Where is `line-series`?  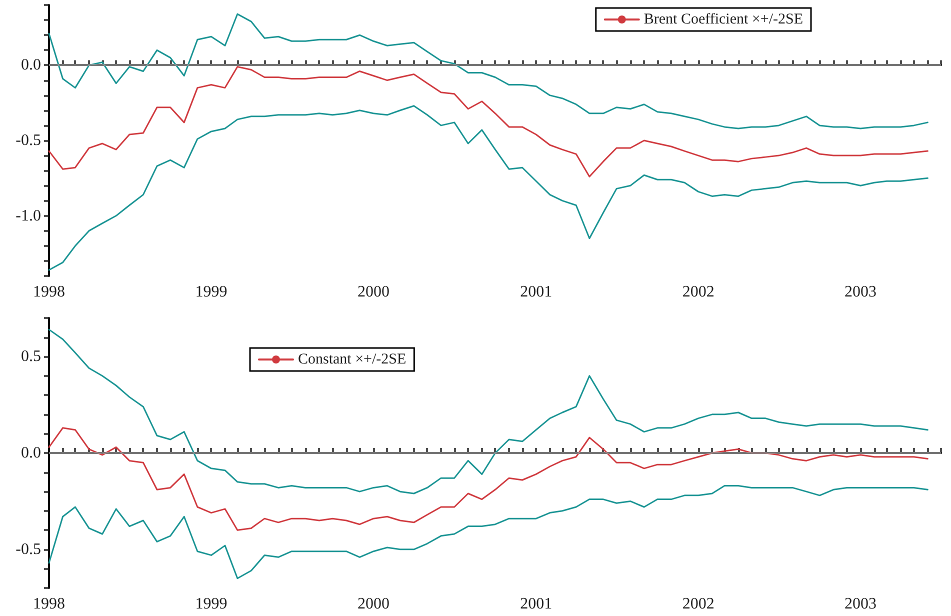 line-series is located at coordinates (488, 532).